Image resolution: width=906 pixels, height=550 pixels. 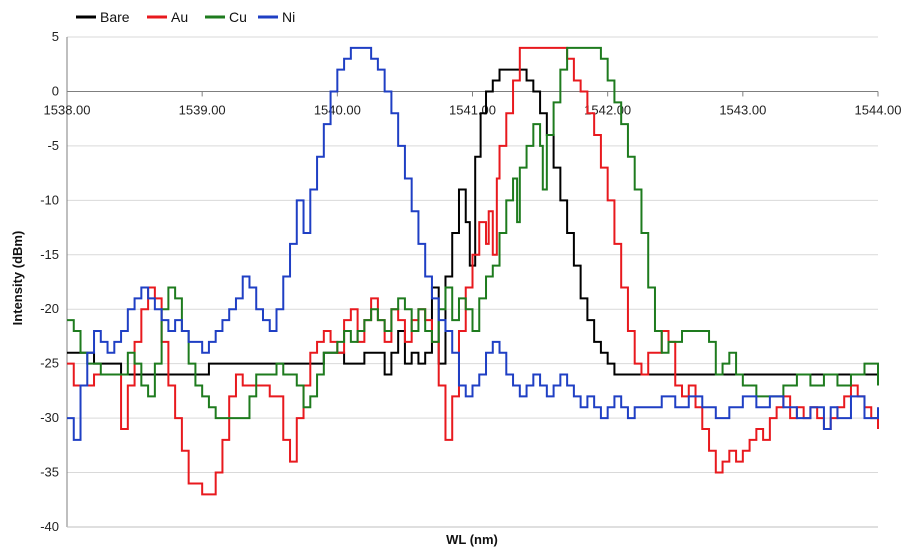 I want to click on x-axis-title: WL (nm), so click(x=472, y=539).